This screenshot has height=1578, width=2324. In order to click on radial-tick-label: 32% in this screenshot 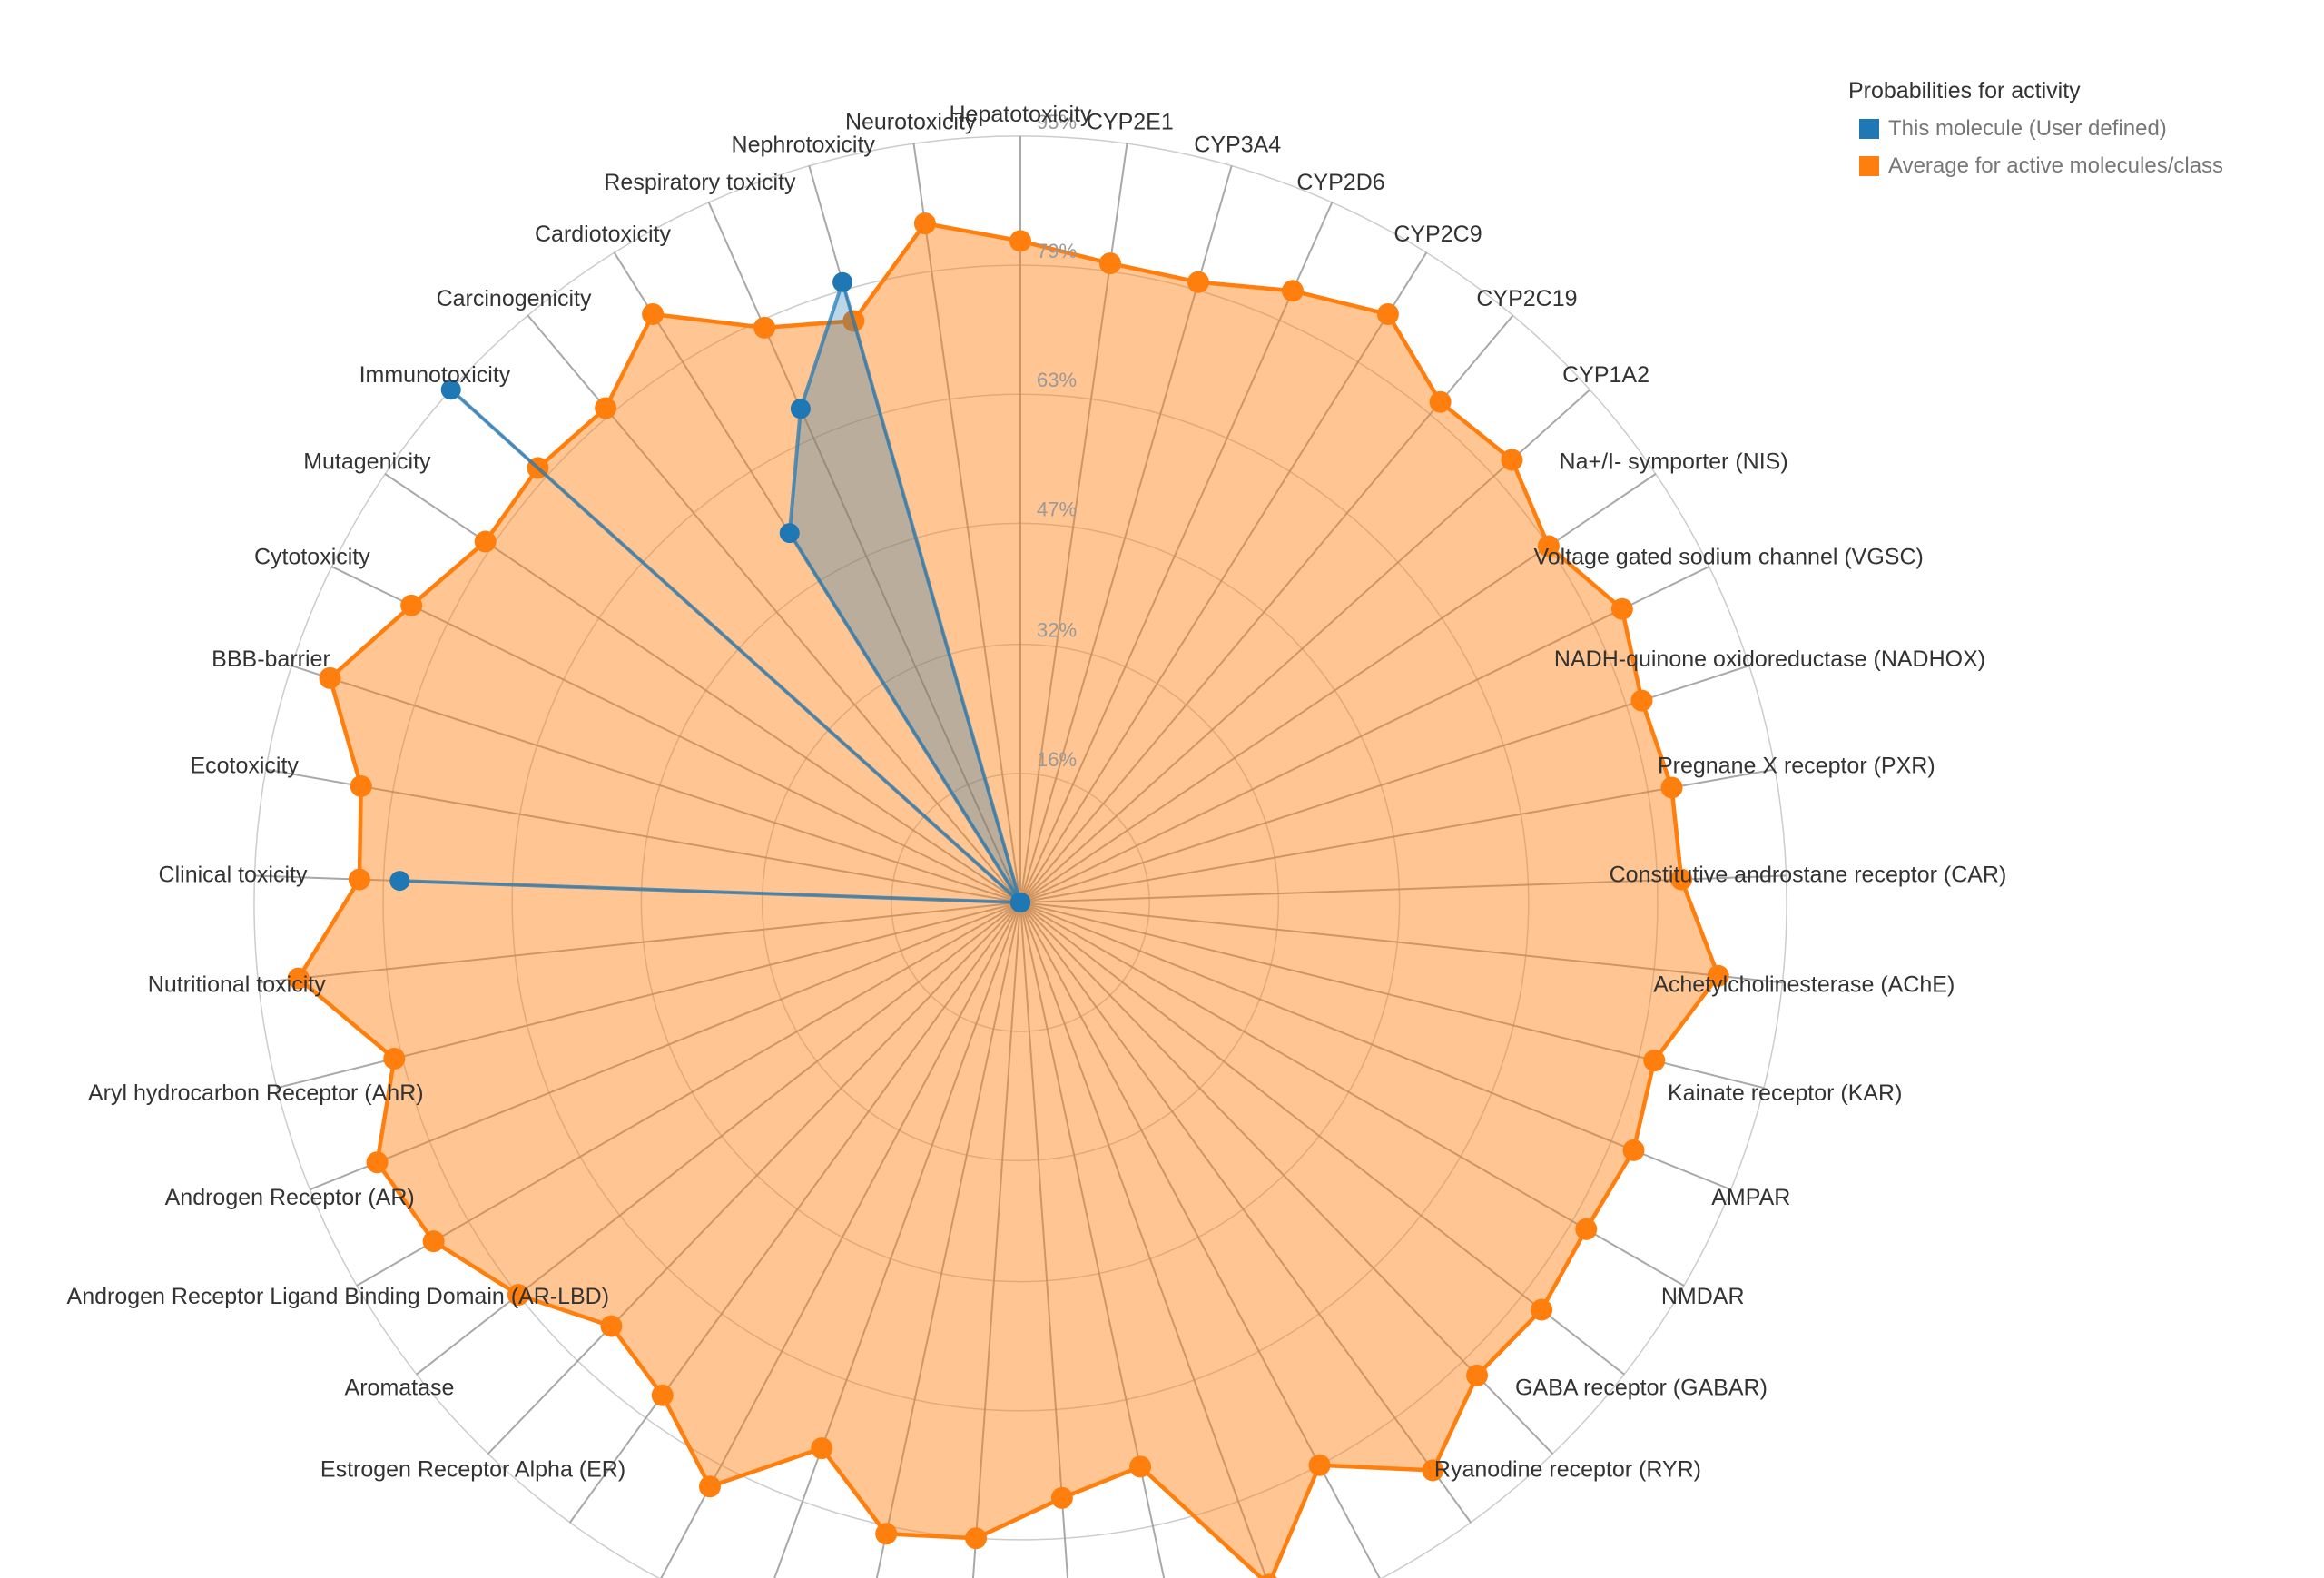, I will do `click(1057, 630)`.